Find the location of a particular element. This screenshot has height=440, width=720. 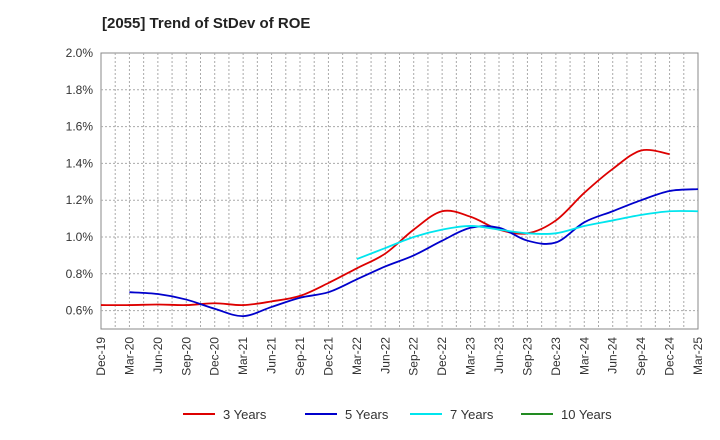

legend-item-7-years: 7 Years is located at coordinates (452, 414).